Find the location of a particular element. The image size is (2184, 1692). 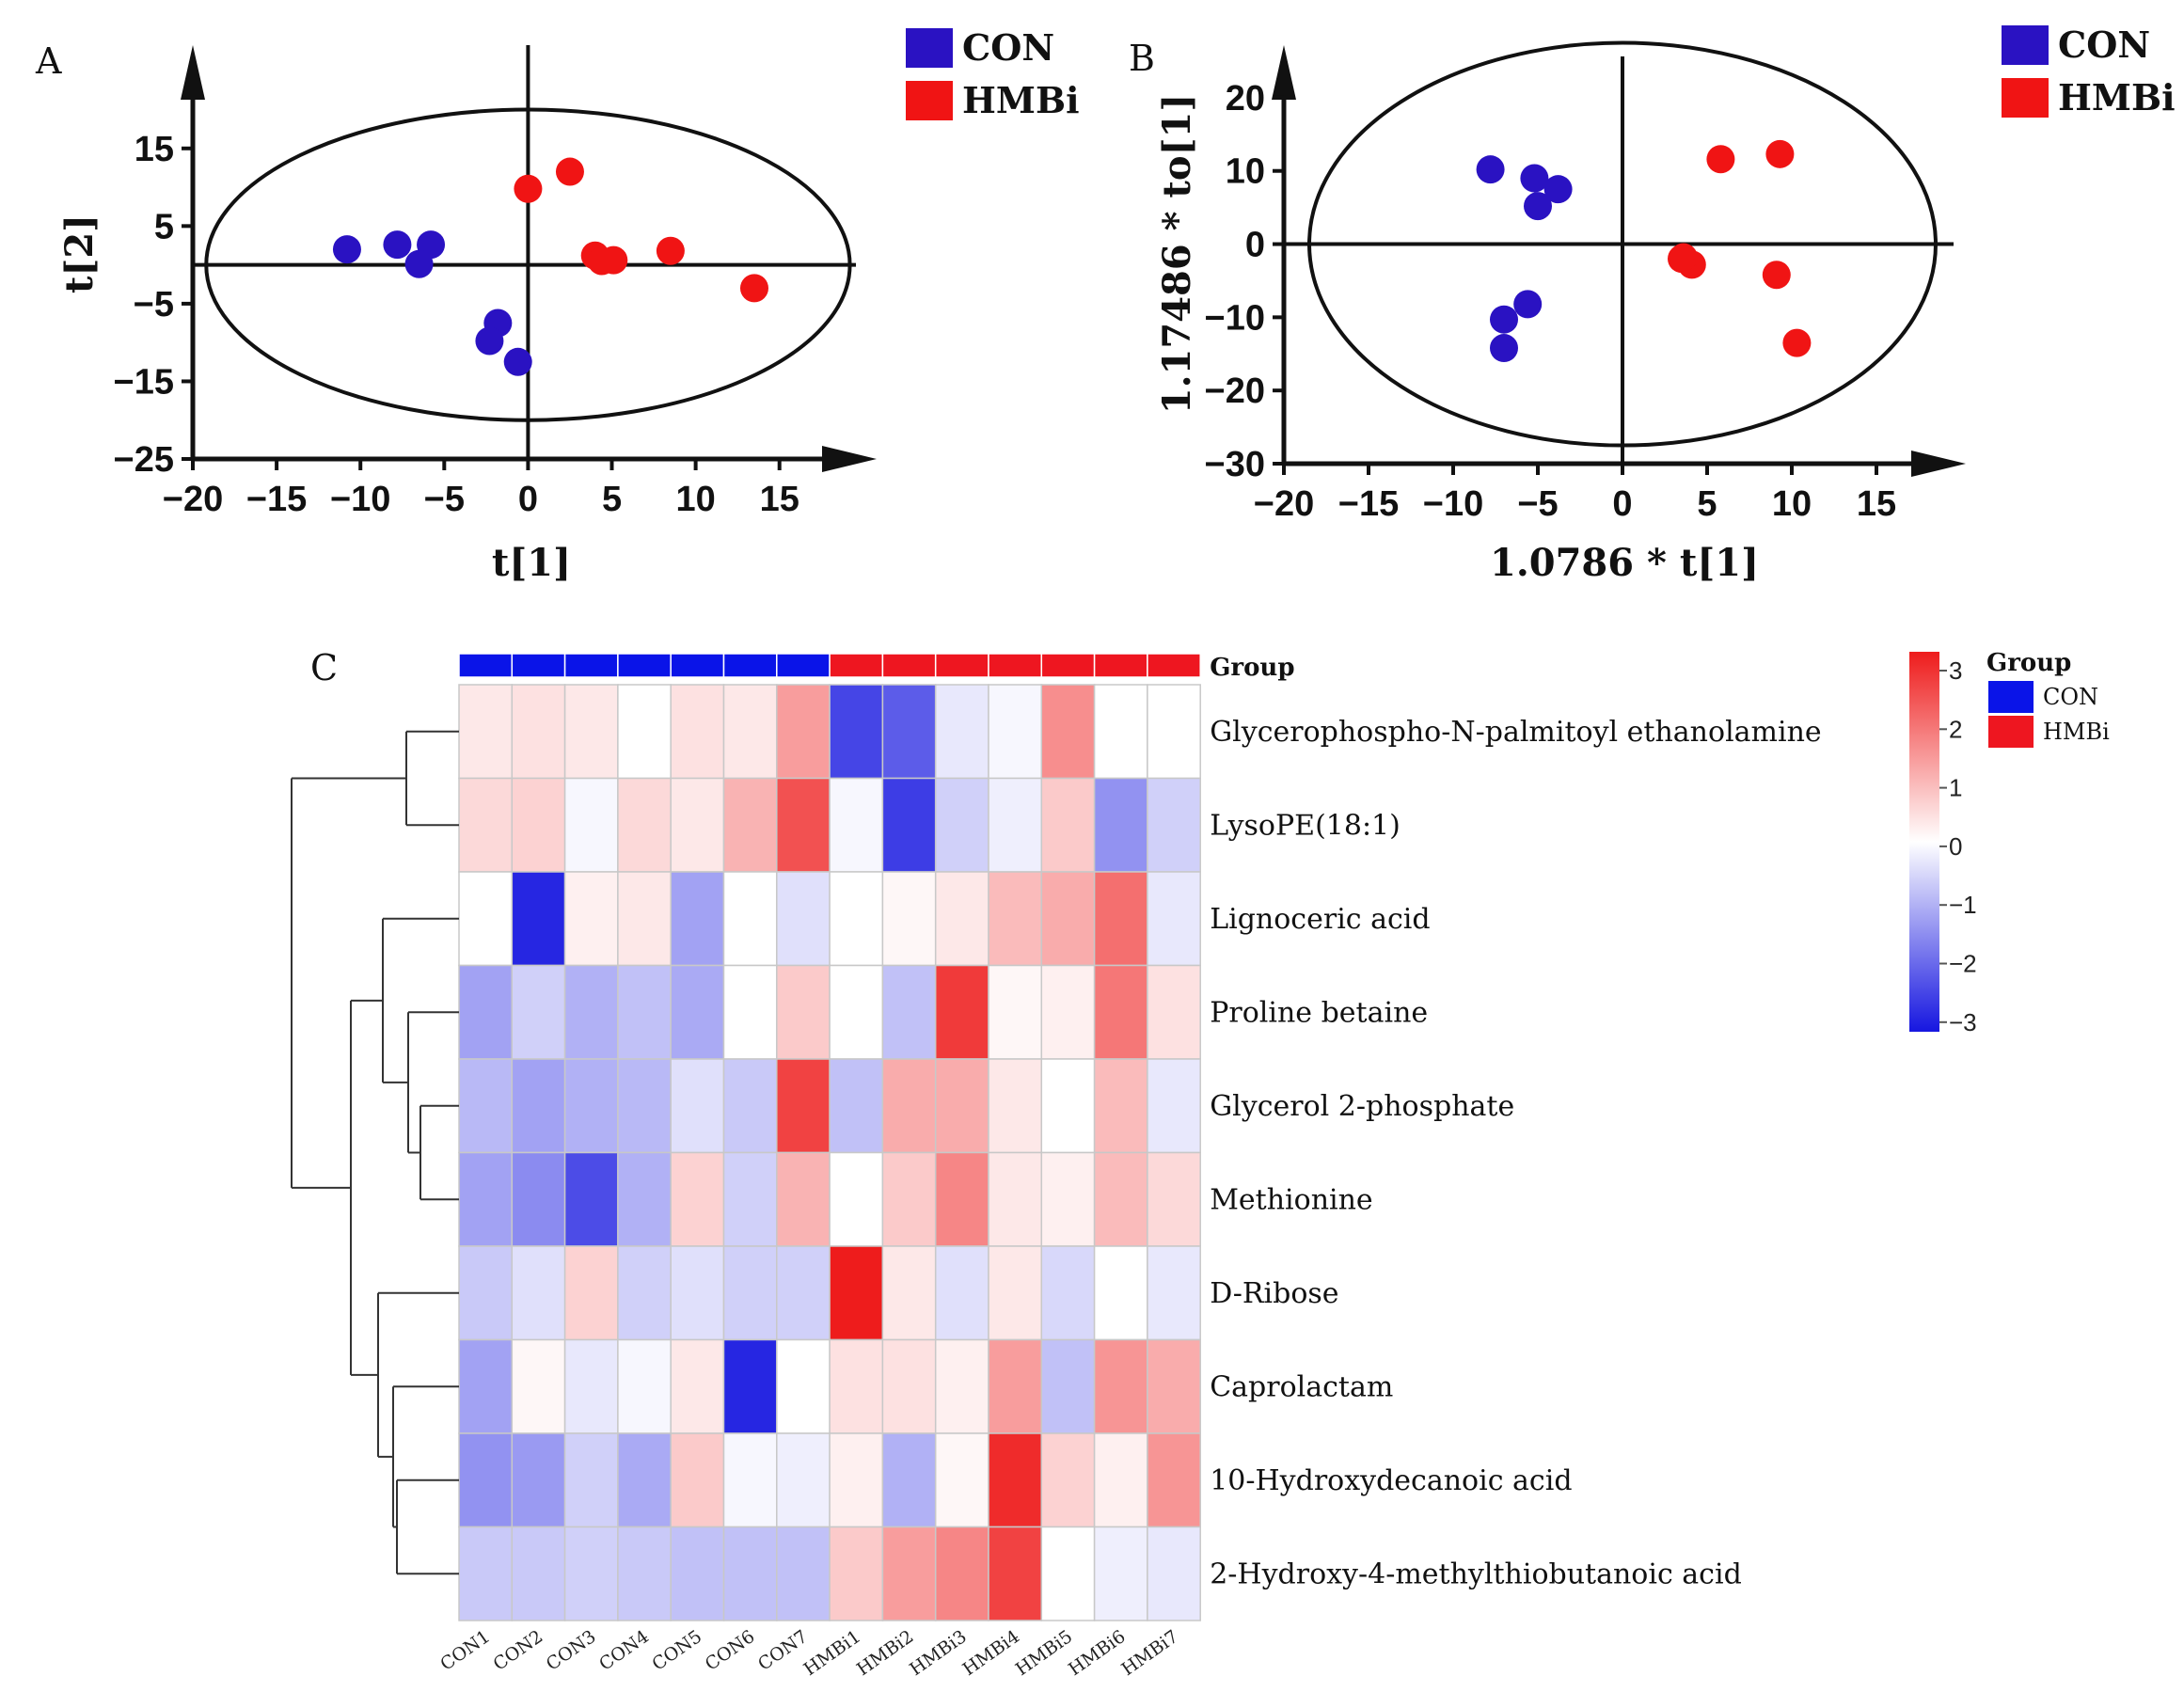

legend-label-con: CON is located at coordinates (2104, 45).